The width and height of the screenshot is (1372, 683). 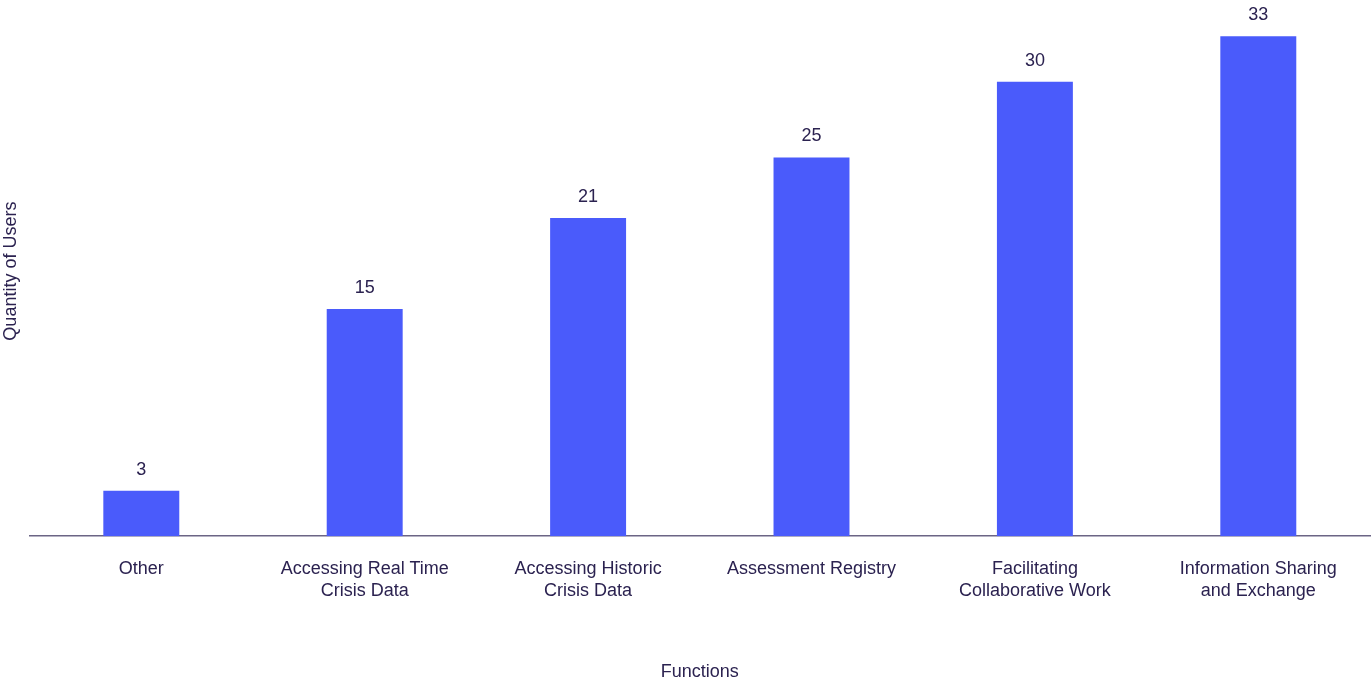 I want to click on x-tick-label: Assessment Registry, so click(x=811, y=567).